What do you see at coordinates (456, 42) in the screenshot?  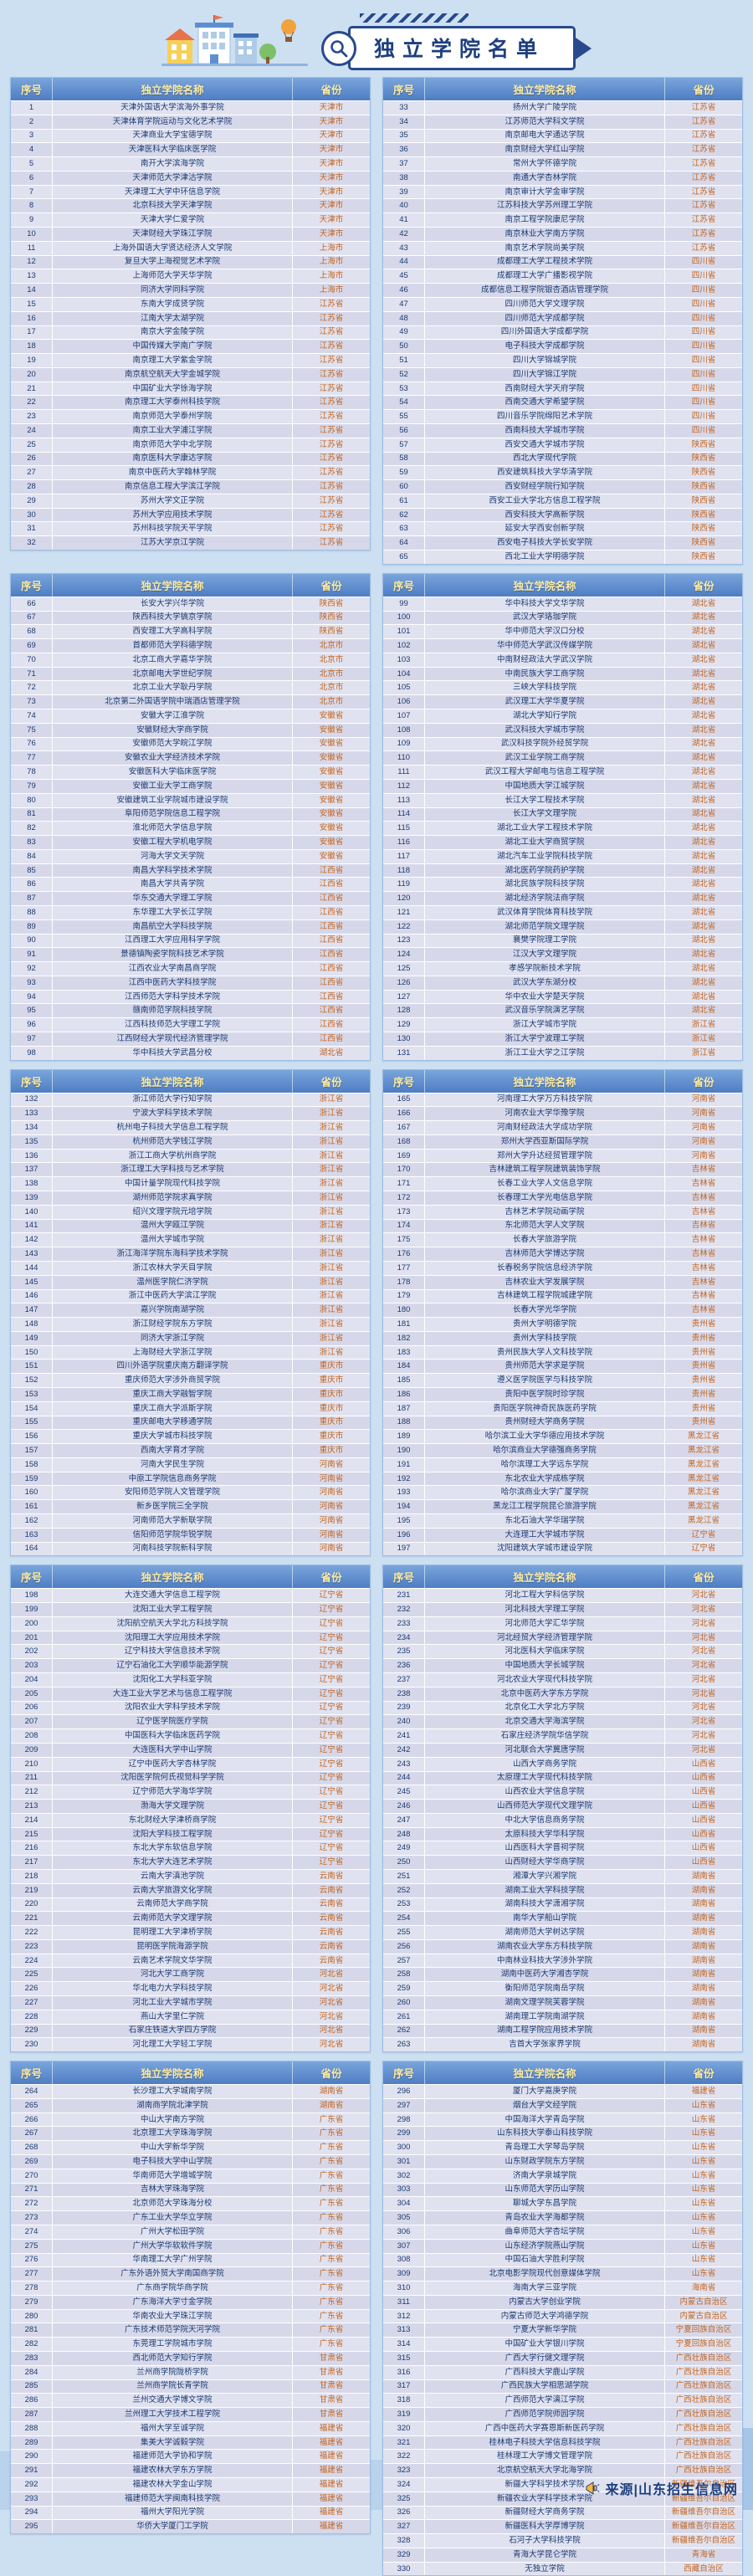 I see `title-banner: 独立学院名单` at bounding box center [456, 42].